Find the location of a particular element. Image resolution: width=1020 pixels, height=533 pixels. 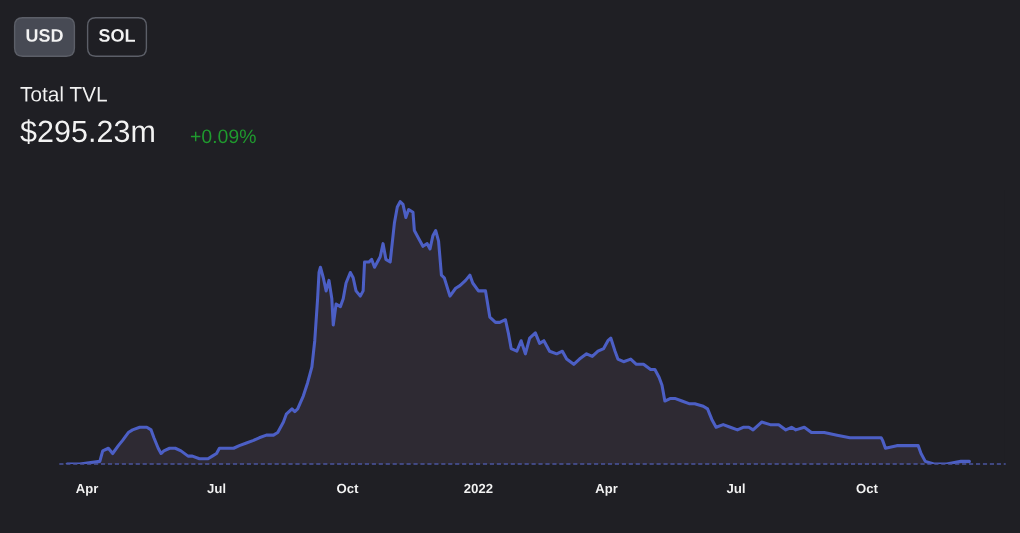

chart-title: Total TVL is located at coordinates (63, 94).